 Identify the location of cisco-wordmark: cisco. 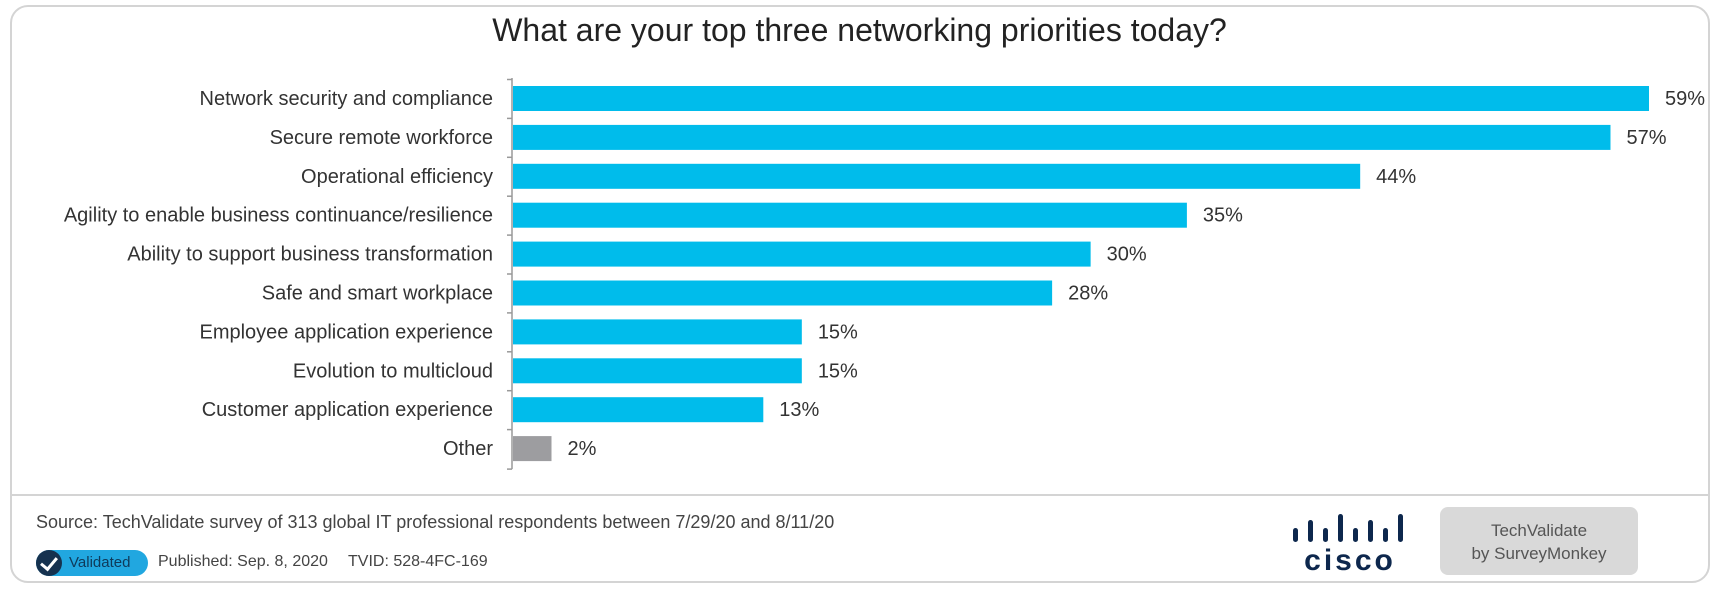
(1350, 560).